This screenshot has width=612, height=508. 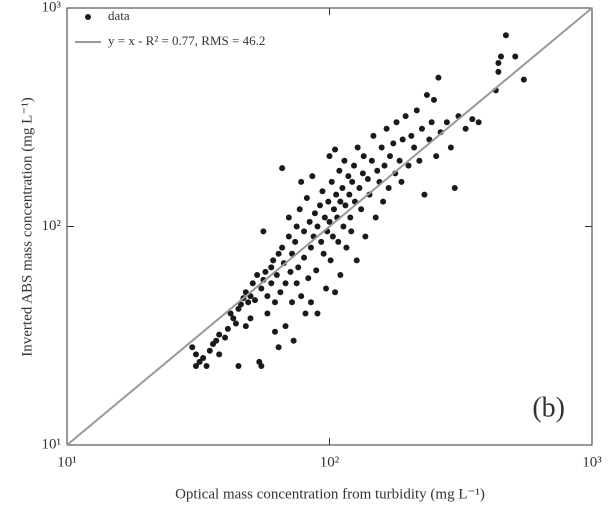 I want to click on x-tick-label: 10³, so click(x=592, y=462).